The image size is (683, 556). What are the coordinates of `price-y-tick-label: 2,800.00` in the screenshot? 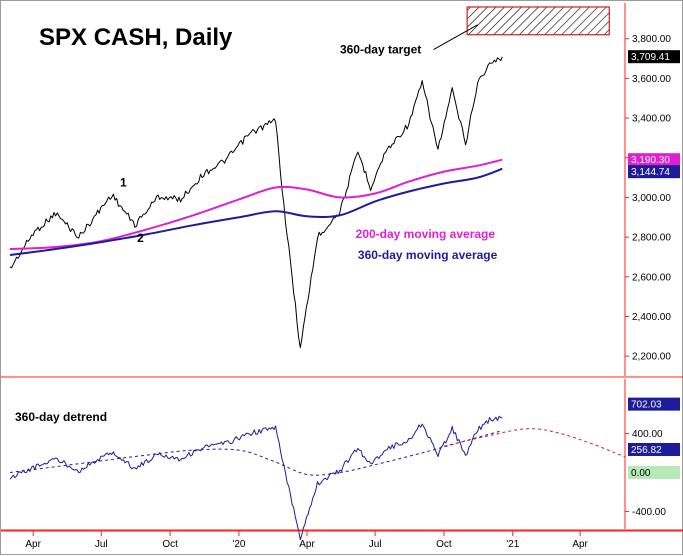 It's located at (651, 238).